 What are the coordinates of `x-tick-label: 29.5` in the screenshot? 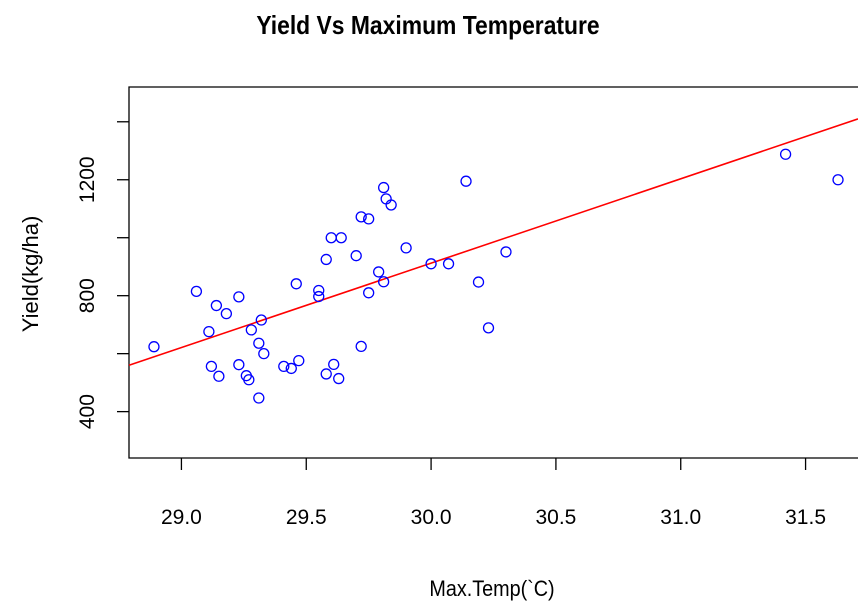 It's located at (306, 517).